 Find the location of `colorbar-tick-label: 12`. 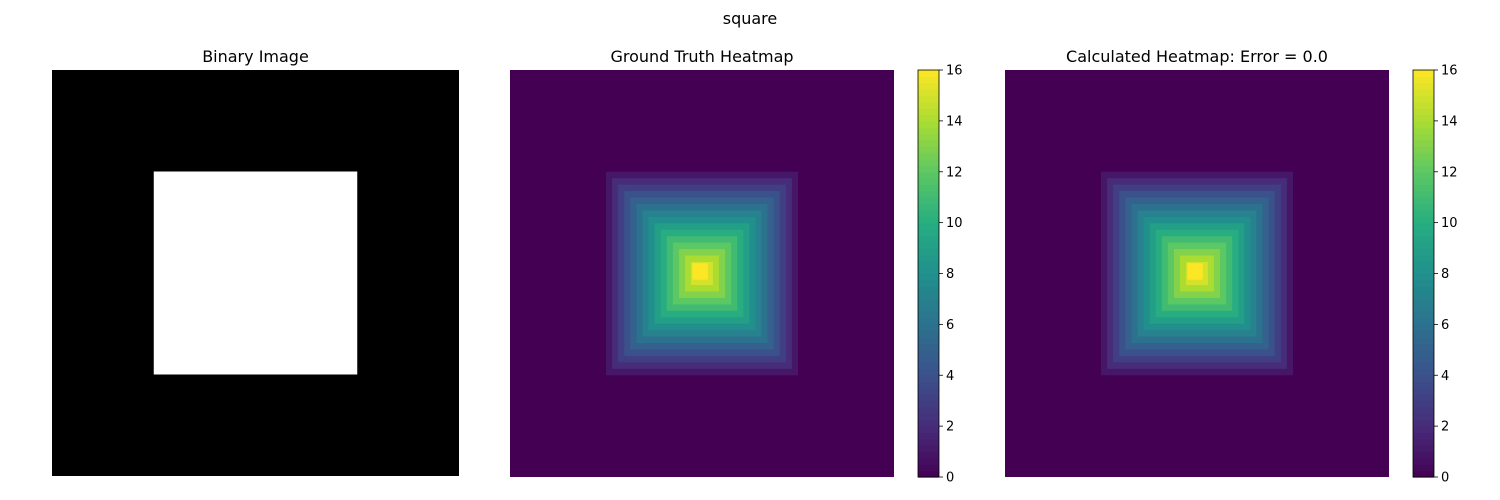

colorbar-tick-label: 12 is located at coordinates (1449, 172).